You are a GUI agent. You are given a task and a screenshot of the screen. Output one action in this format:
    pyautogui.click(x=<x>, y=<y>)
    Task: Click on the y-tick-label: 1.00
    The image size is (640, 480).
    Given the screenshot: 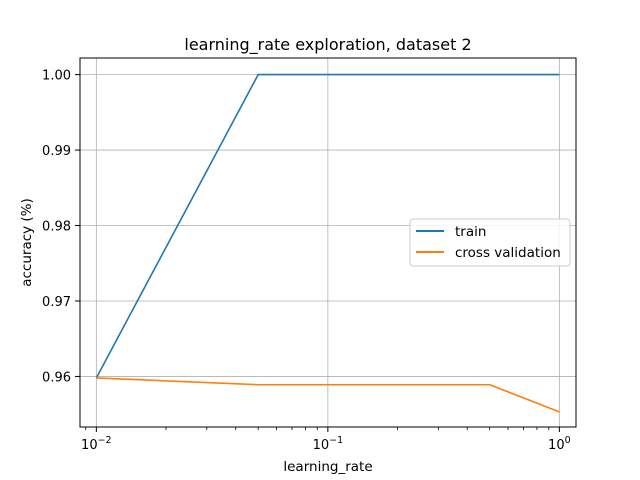 What is the action you would take?
    pyautogui.click(x=56, y=76)
    